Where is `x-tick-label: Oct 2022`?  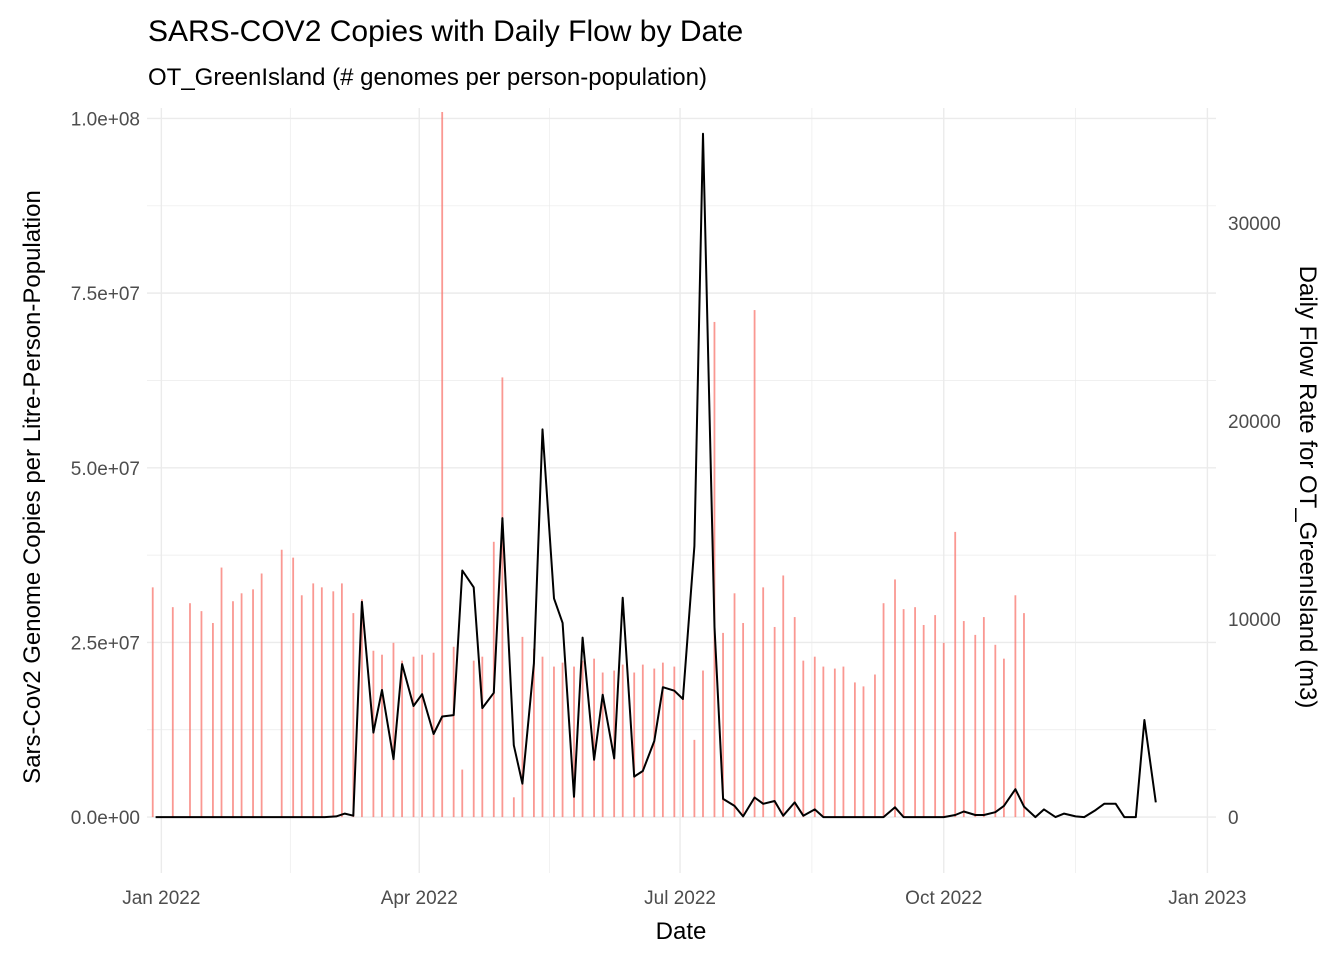
x-tick-label: Oct 2022 is located at coordinates (943, 898).